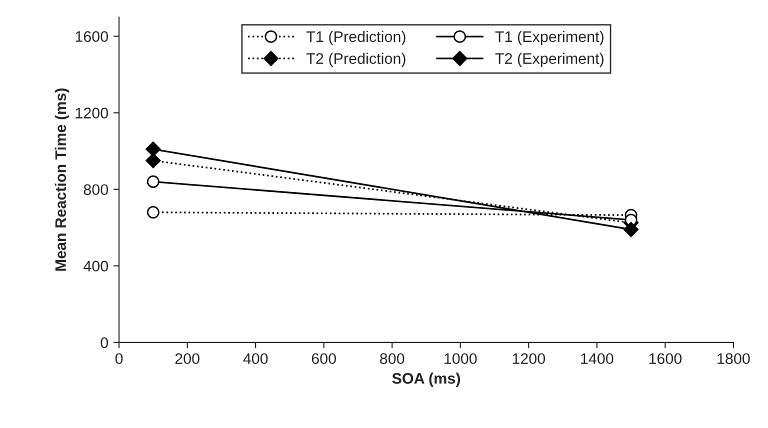  Describe the element at coordinates (426, 379) in the screenshot. I see `x-axis-title: SOA (ms)` at that location.